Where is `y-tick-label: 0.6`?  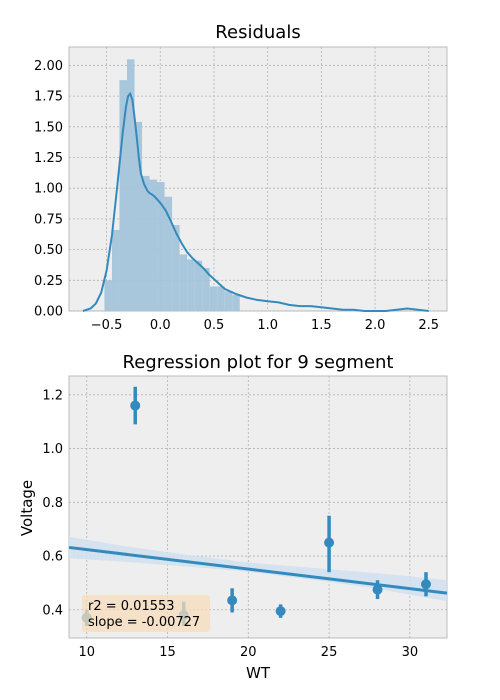
y-tick-label: 0.6 is located at coordinates (52, 557).